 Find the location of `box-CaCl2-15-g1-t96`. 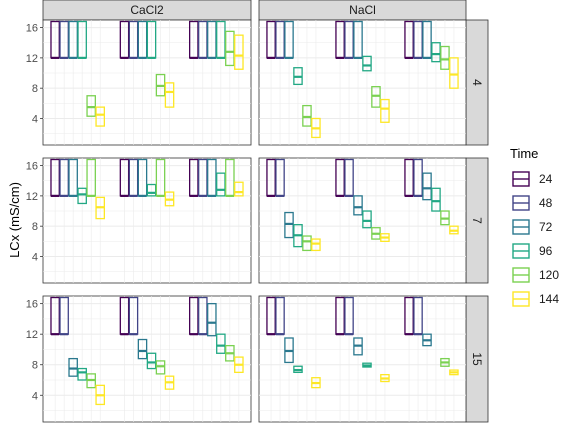

box-CaCl2-15-g1-t96 is located at coordinates (82, 374).